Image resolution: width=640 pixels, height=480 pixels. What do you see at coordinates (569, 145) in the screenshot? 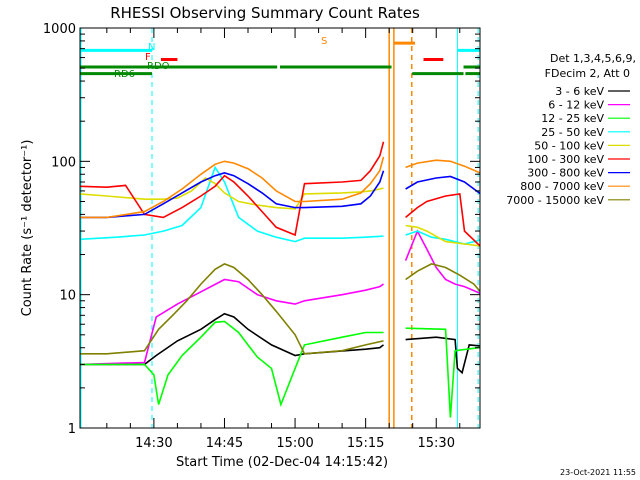
I see `legend-label: 50 - 100 keV` at bounding box center [569, 145].